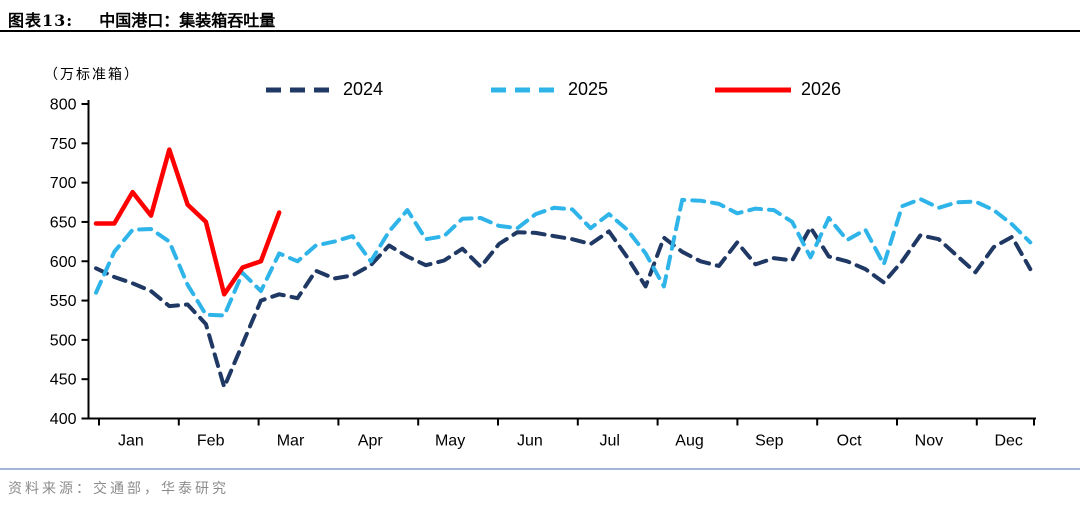 The width and height of the screenshot is (1080, 507). Describe the element at coordinates (540, 469) in the screenshot. I see `footer-divider` at that location.